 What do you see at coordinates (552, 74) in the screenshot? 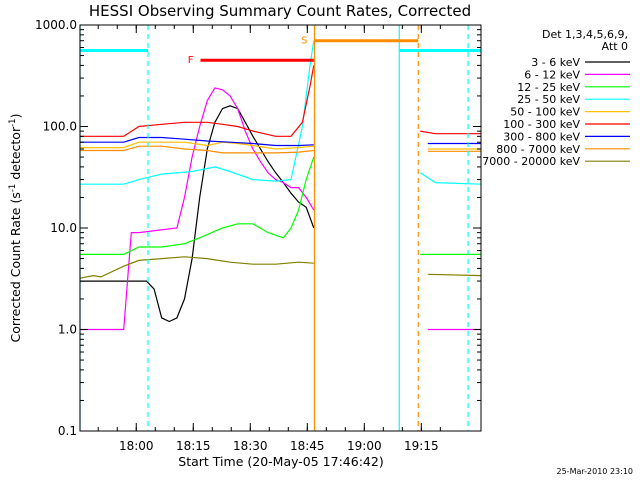
I see `legend-label-1: 6 - 12 keV` at bounding box center [552, 74].